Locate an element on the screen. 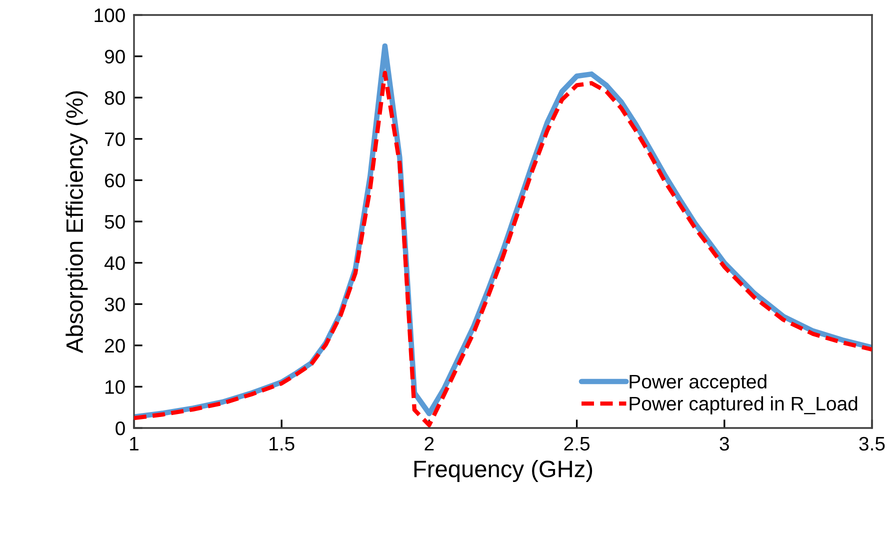  y-tick-label: 20 is located at coordinates (115, 345).